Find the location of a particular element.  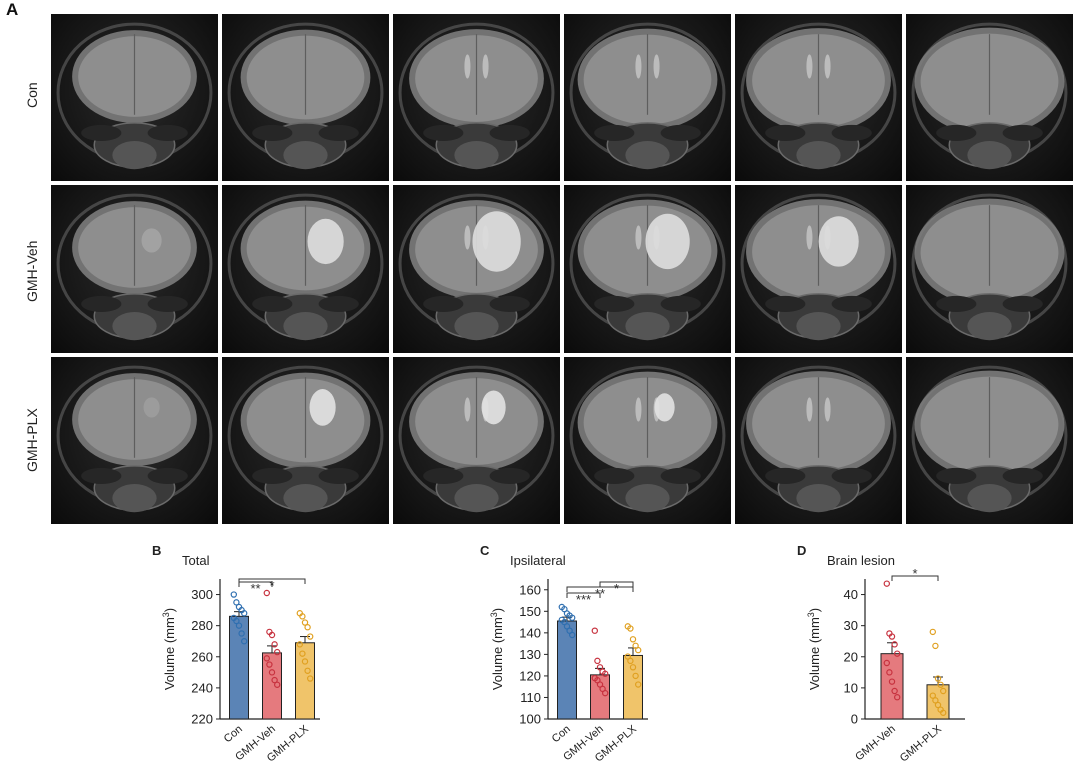

y-tick-label: 120 is located at coordinates (530, 675).